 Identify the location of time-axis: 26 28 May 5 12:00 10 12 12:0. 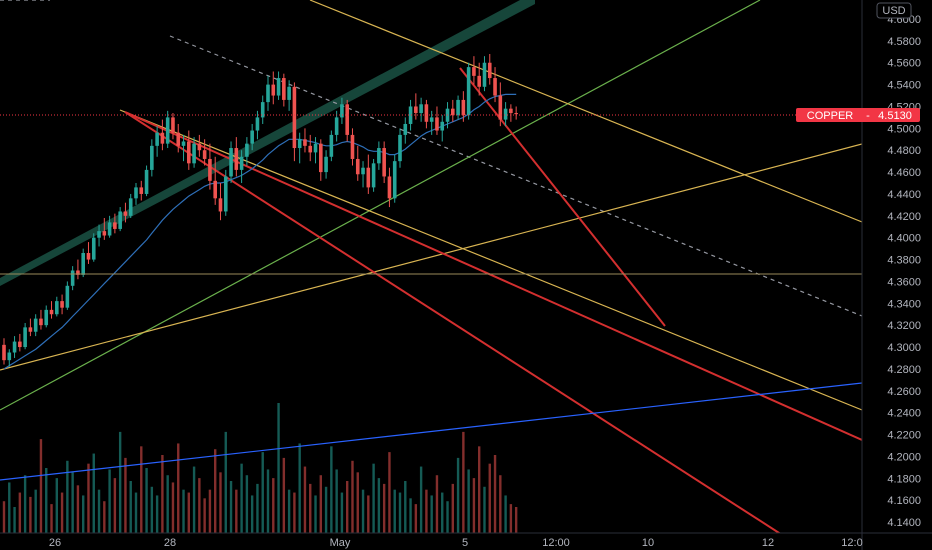
(466, 540).